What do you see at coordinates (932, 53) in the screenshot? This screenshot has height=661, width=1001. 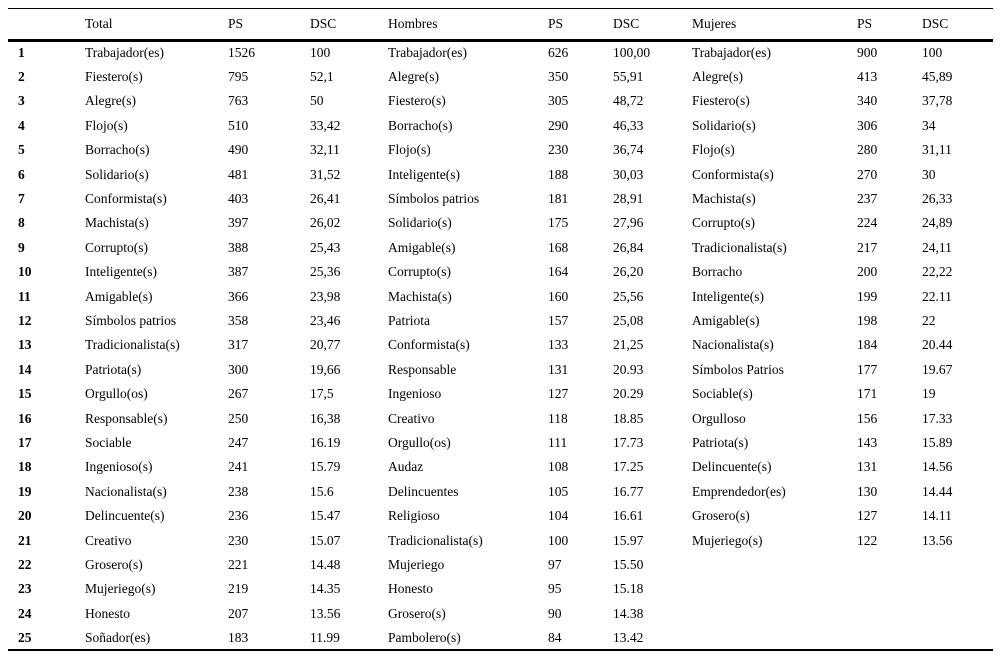 I see `mujeres-dsc: 100` at bounding box center [932, 53].